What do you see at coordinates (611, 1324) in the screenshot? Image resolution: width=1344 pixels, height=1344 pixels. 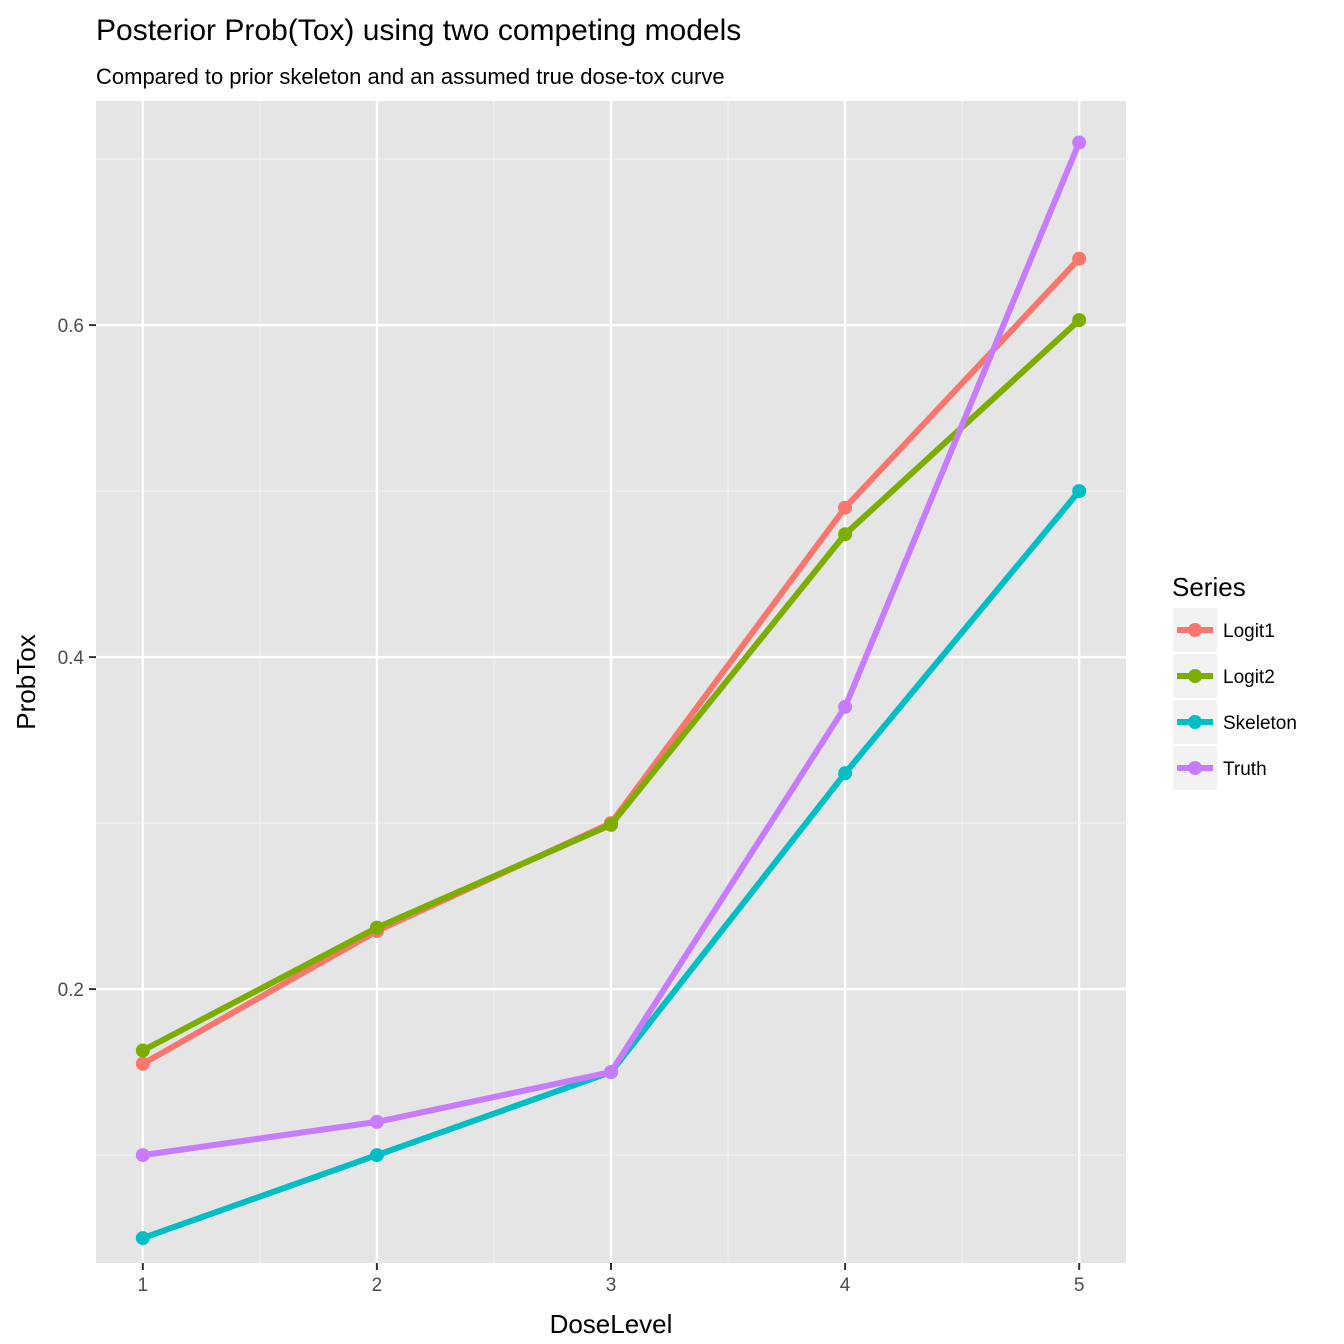 I see `x-axis-title: DoseLevel` at bounding box center [611, 1324].